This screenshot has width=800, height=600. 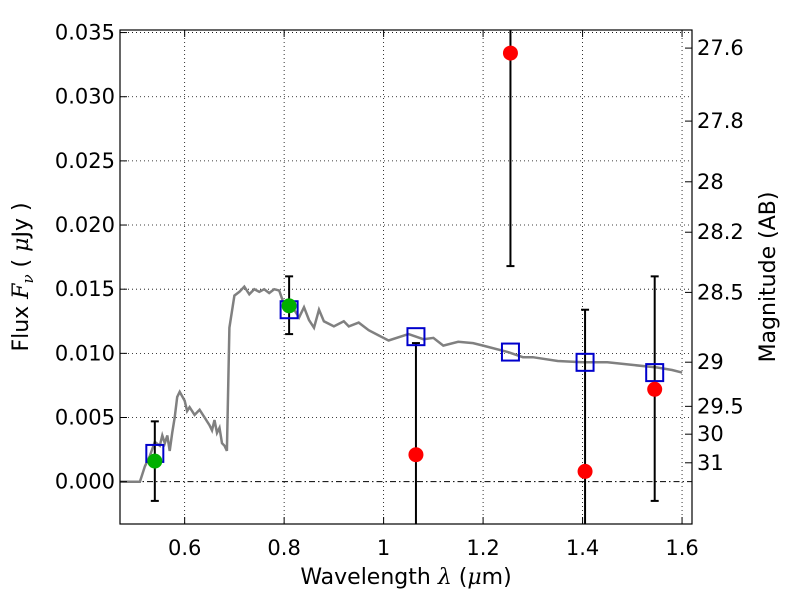 What do you see at coordinates (482, 548) in the screenshot?
I see `x-tick-label: 1.2` at bounding box center [482, 548].